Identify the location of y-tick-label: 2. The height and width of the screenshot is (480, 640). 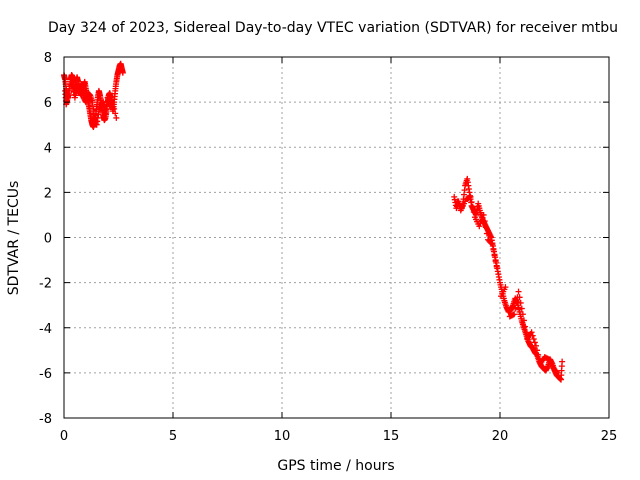
(48, 193).